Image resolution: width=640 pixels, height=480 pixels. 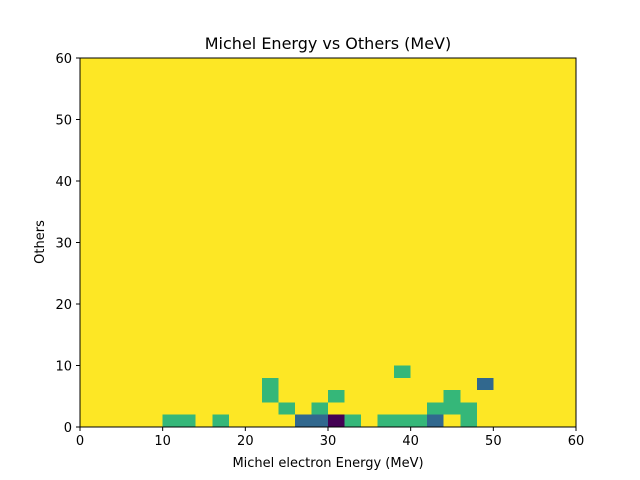 I want to click on y-tick-label-50: 50, so click(x=63, y=121).